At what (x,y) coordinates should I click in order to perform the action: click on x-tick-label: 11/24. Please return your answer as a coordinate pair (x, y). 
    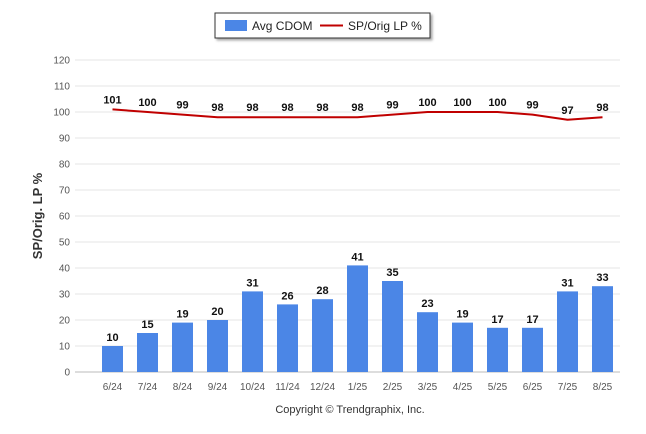
    Looking at the image, I should click on (287, 387).